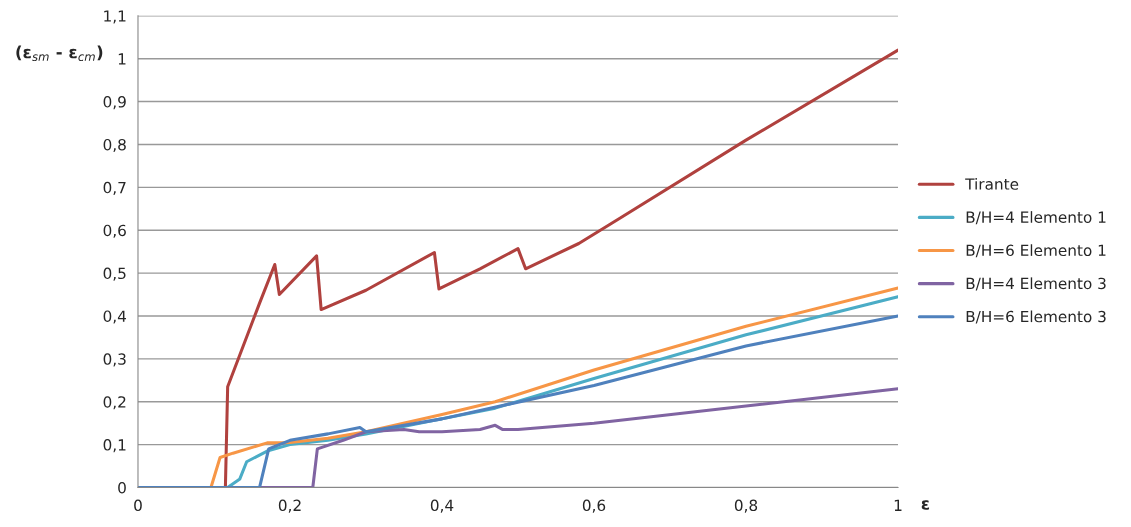 The image size is (1131, 527). I want to click on x-axis-title: ε, so click(925, 505).